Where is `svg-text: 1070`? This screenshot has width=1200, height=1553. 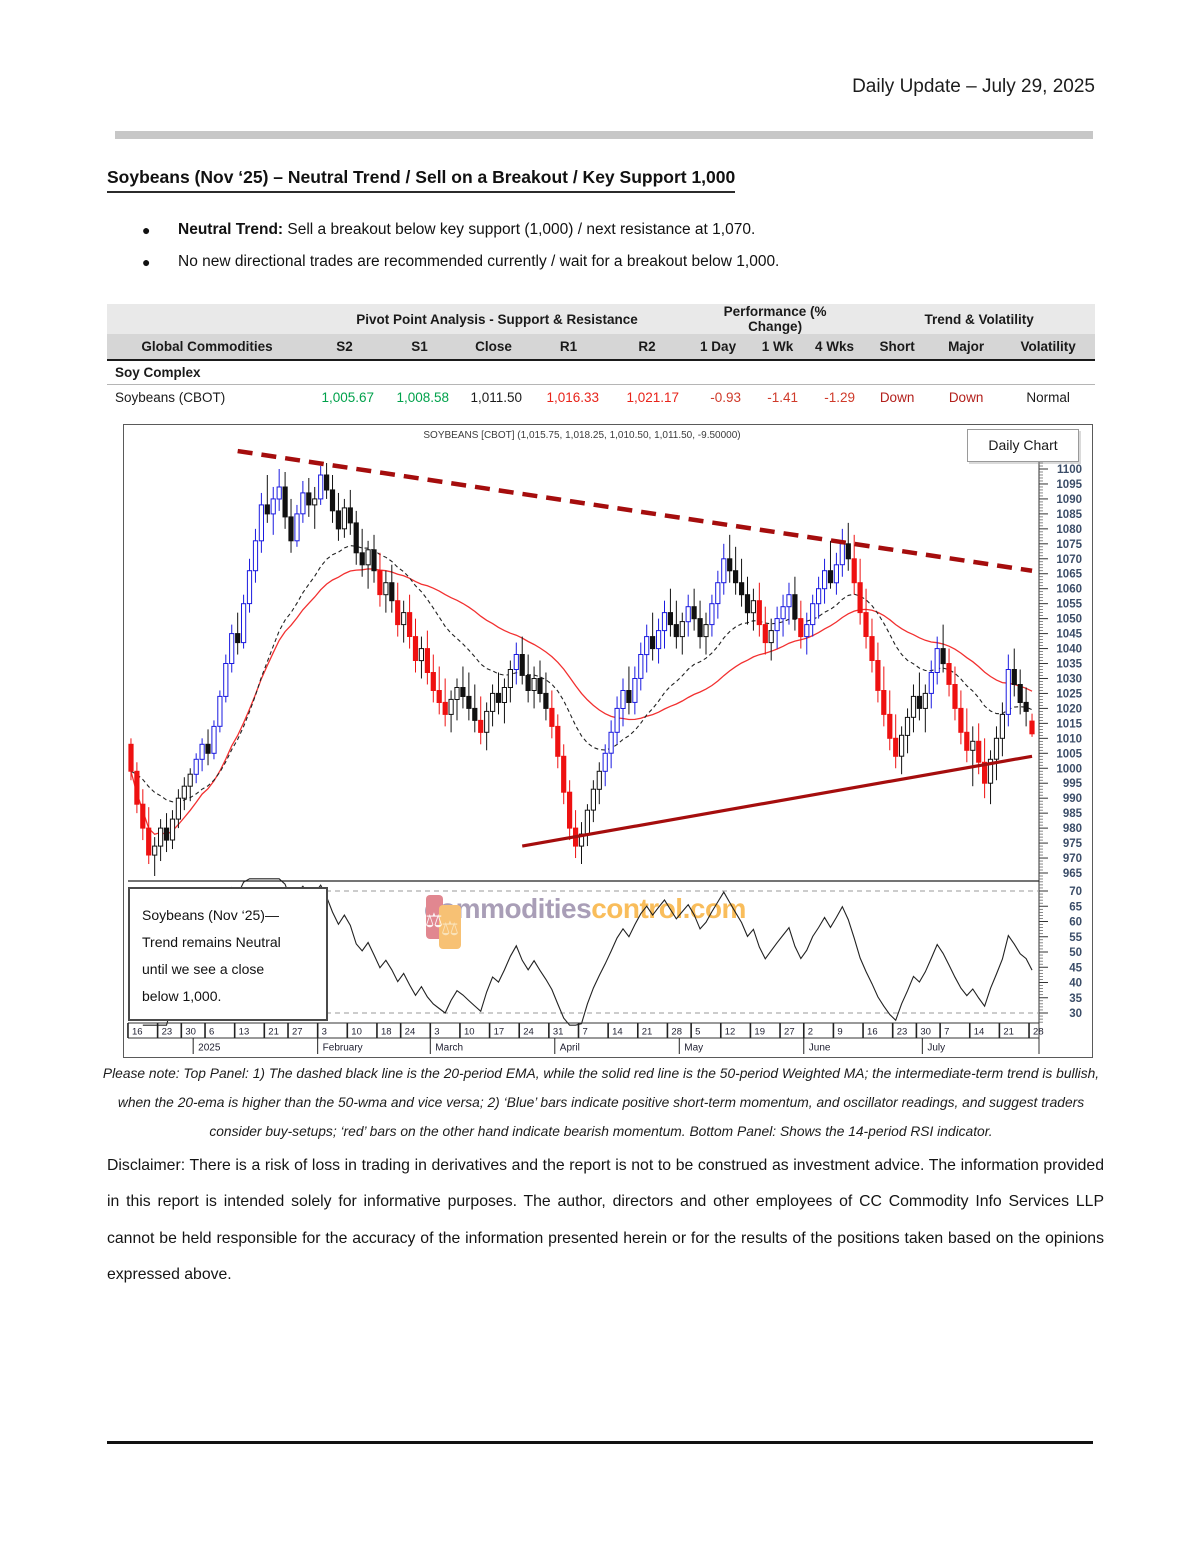 svg-text: 1070 is located at coordinates (1069, 560).